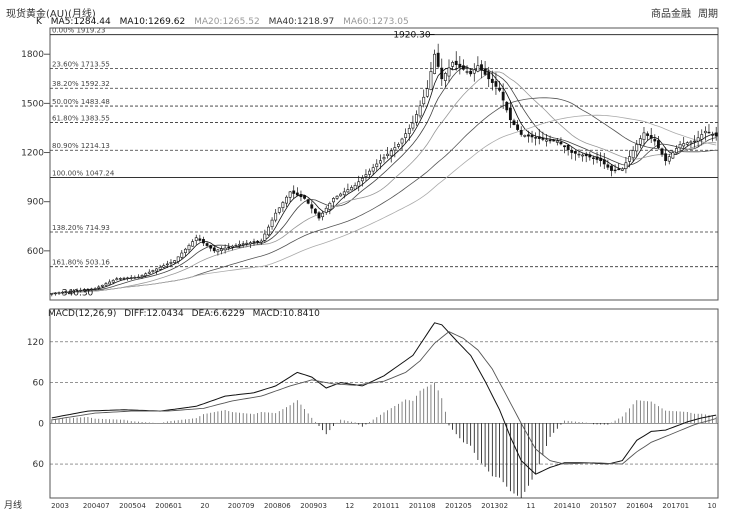 The height and width of the screenshot is (518, 737). I want to click on fib-level-label: 50.00% 1483.48, so click(81, 102).